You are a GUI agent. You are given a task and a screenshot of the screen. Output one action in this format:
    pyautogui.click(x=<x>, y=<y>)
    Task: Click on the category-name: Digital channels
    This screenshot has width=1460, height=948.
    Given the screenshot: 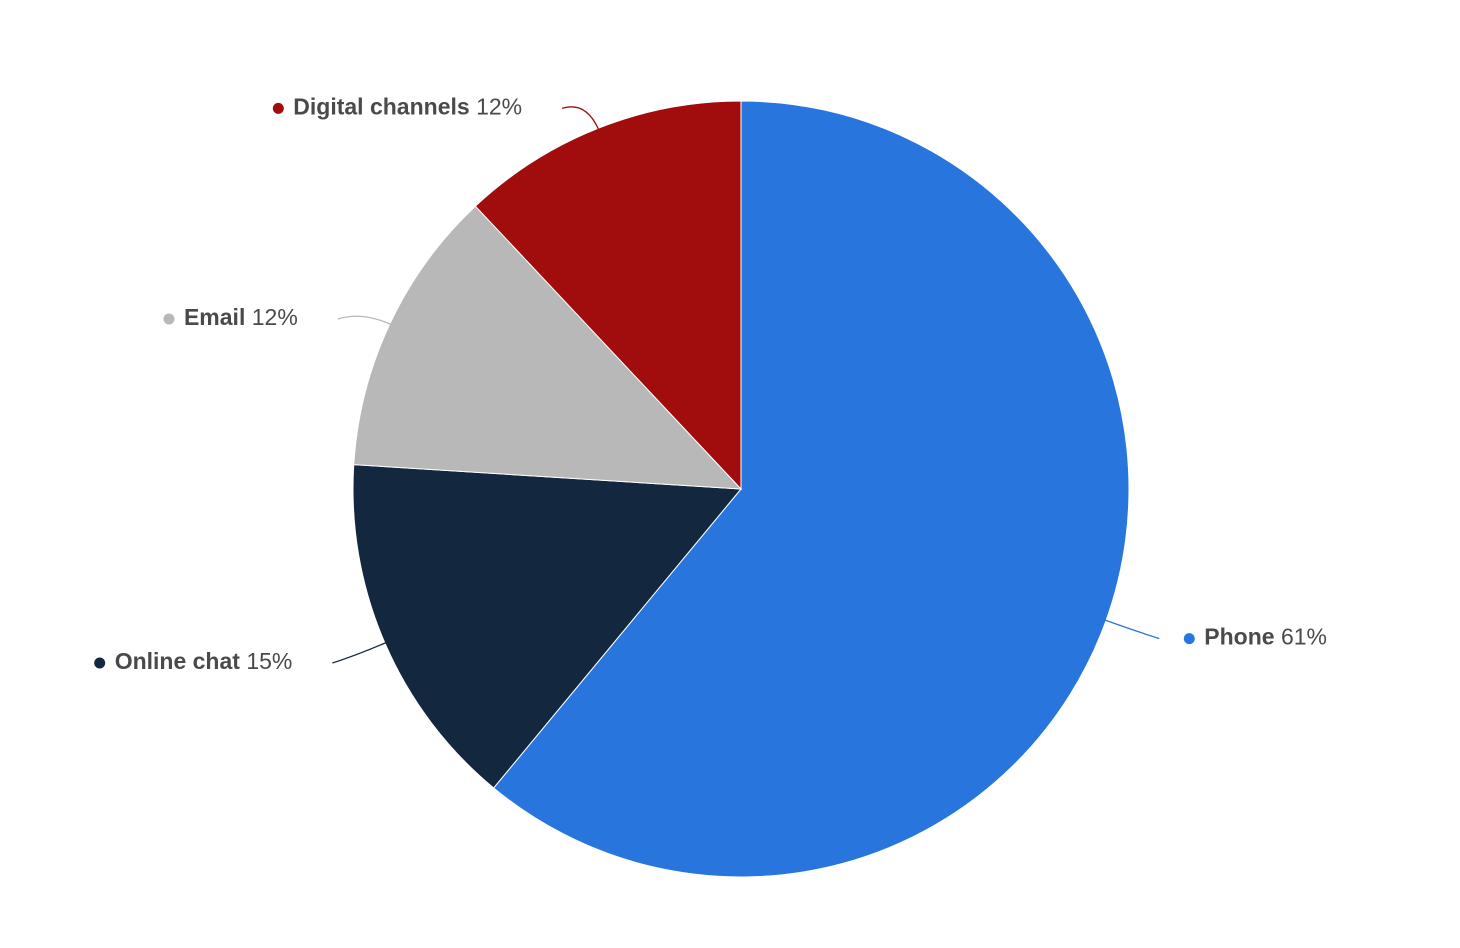 What is the action you would take?
    pyautogui.click(x=381, y=106)
    